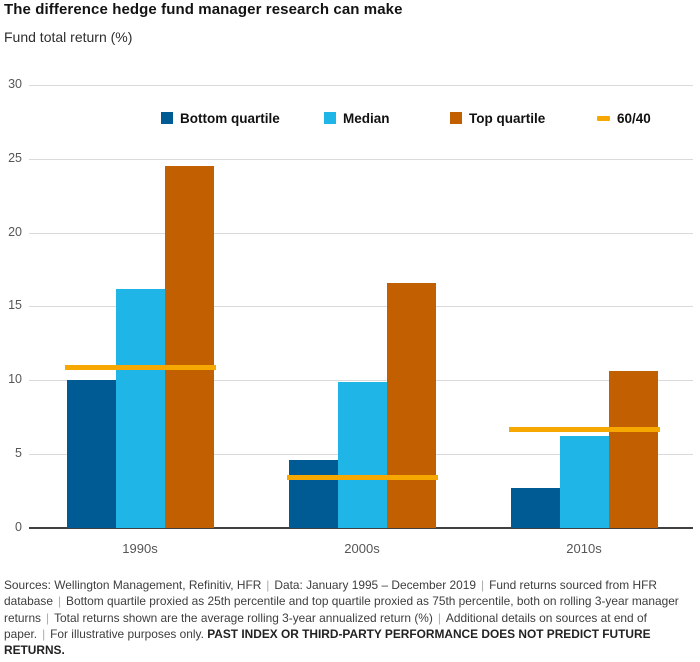 The image size is (700, 662). Describe the element at coordinates (375, 585) in the screenshot. I see `footnote-segment: Data: January 1995 – December 2019` at that location.